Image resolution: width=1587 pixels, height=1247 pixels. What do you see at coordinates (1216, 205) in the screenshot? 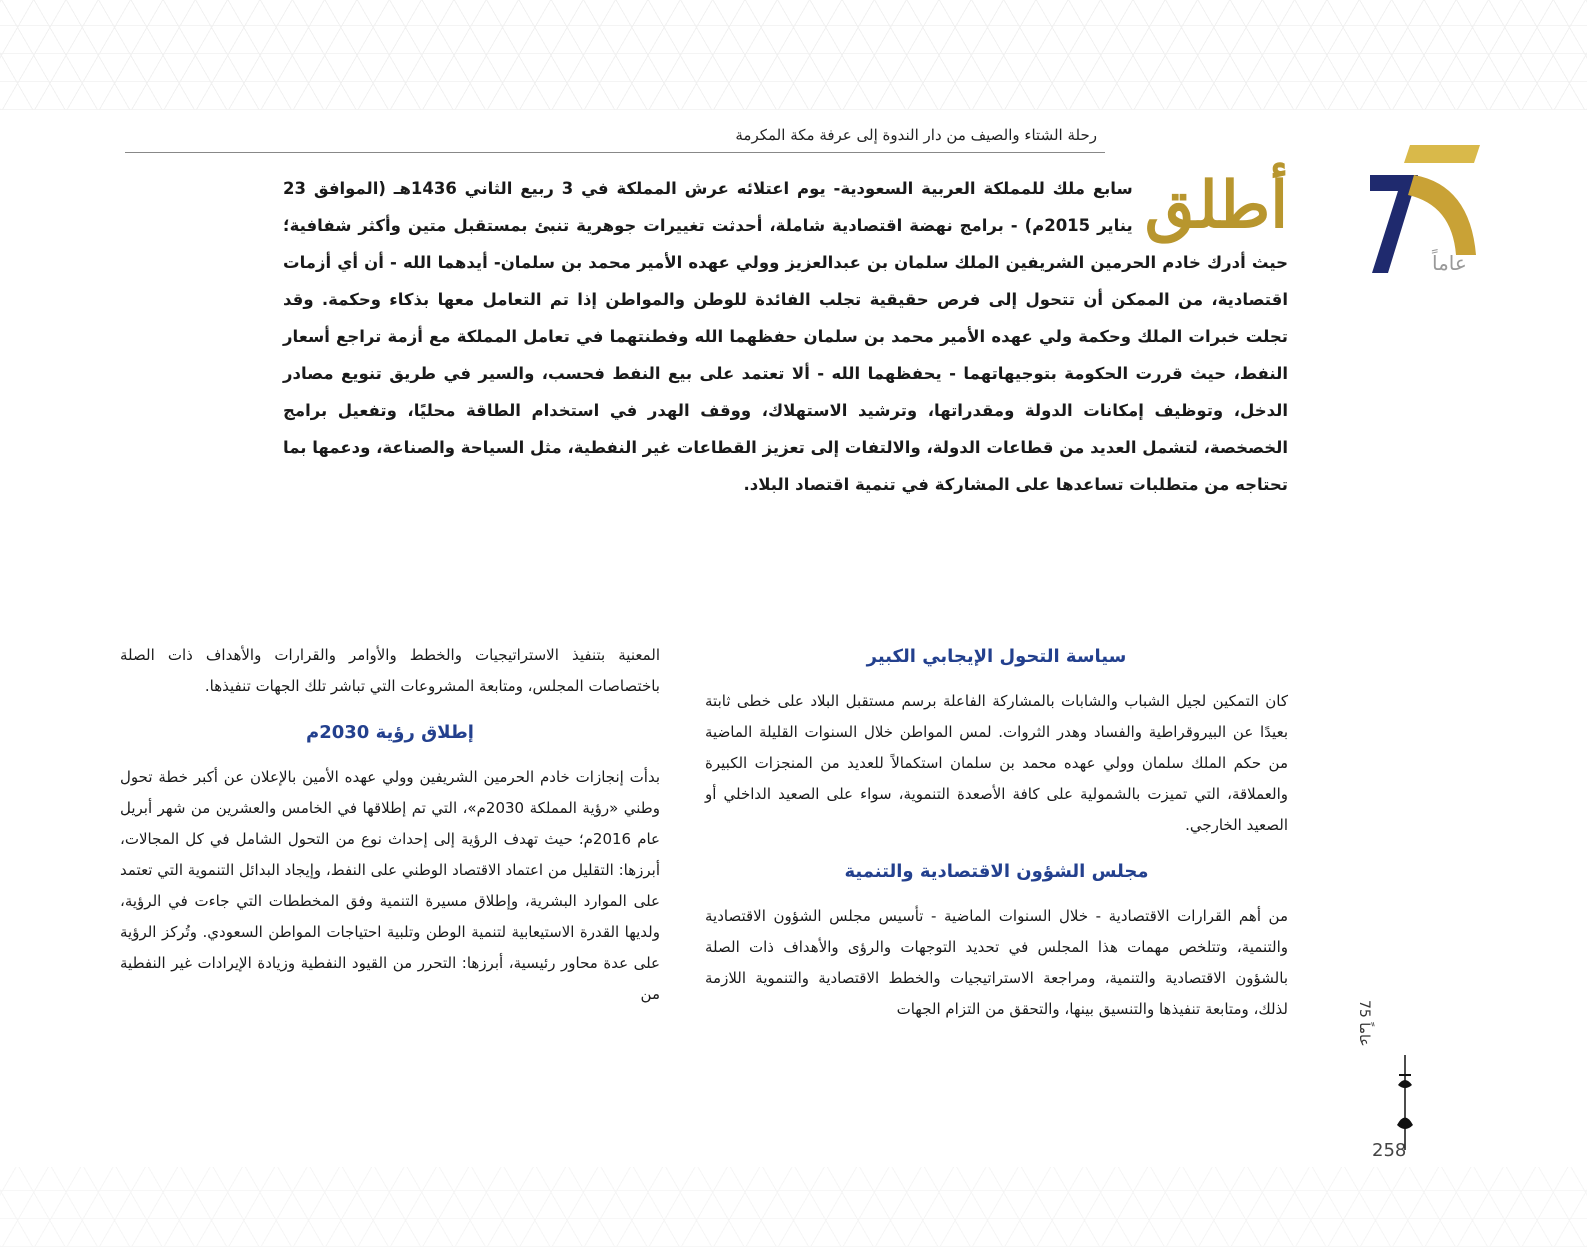
I see `drop-cap: أطلق` at bounding box center [1216, 205].